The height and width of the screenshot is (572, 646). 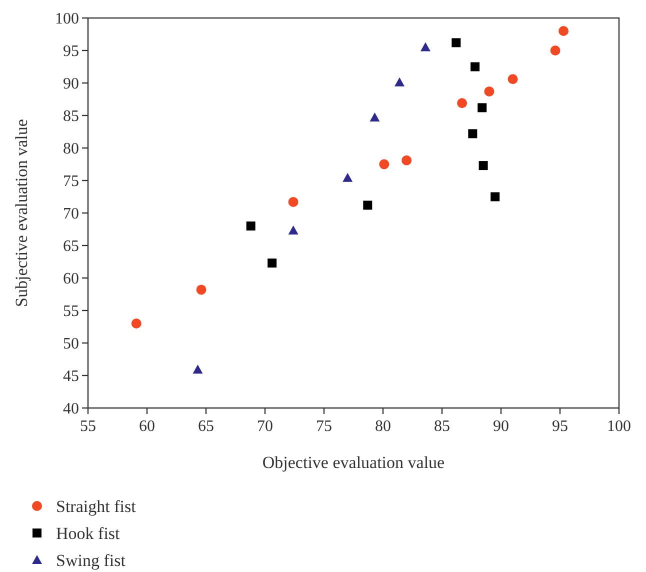 What do you see at coordinates (21, 213) in the screenshot?
I see `y-axis-title: Subjective evaluation value` at bounding box center [21, 213].